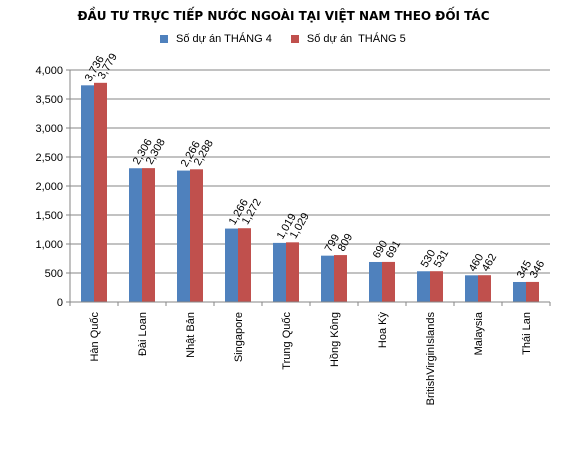  I want to click on x-category-label: Hồng Kông, so click(335, 339).